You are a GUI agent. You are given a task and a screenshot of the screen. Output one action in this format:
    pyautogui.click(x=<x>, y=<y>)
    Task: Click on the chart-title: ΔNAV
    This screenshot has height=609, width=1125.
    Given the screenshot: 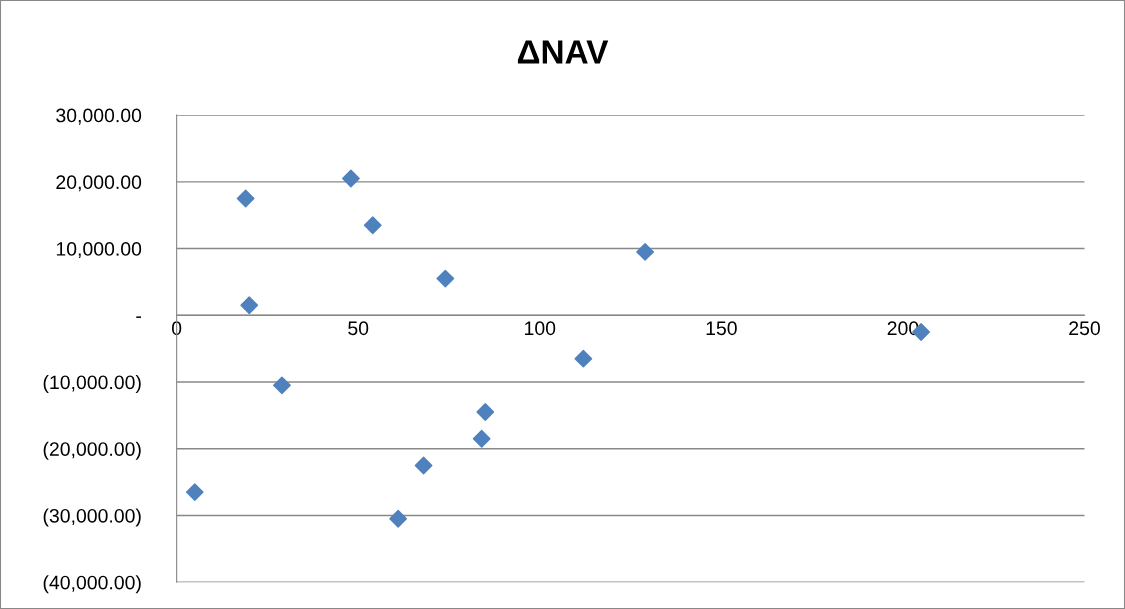 What is the action you would take?
    pyautogui.click(x=563, y=52)
    